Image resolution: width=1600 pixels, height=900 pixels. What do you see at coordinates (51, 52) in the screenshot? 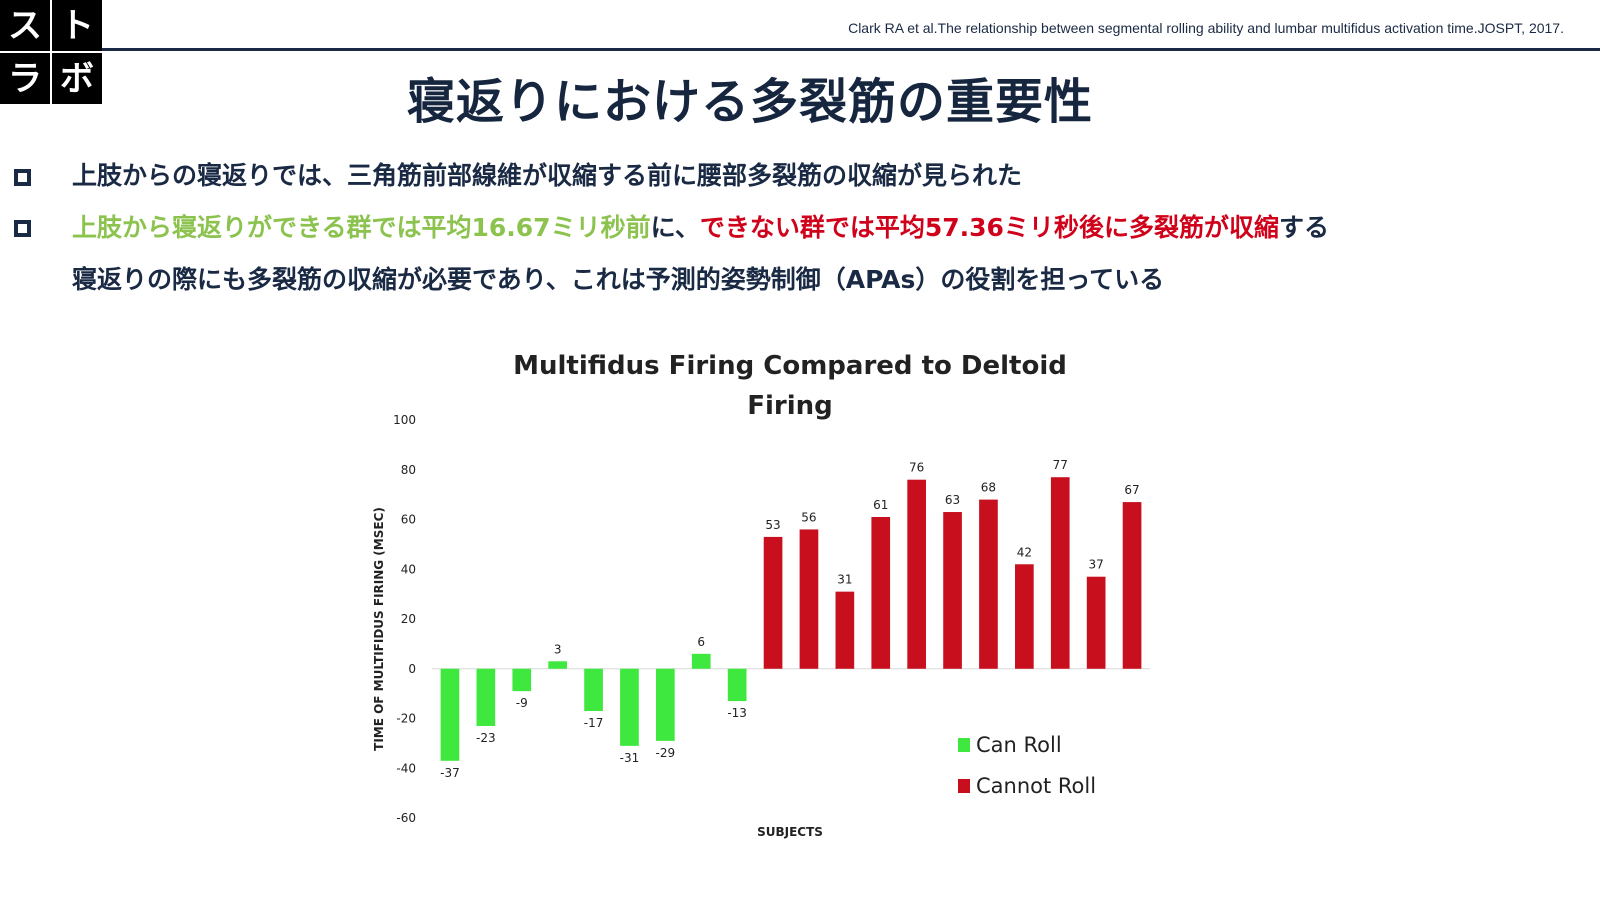
I see `logo: ス ト ラ ボ` at bounding box center [51, 52].